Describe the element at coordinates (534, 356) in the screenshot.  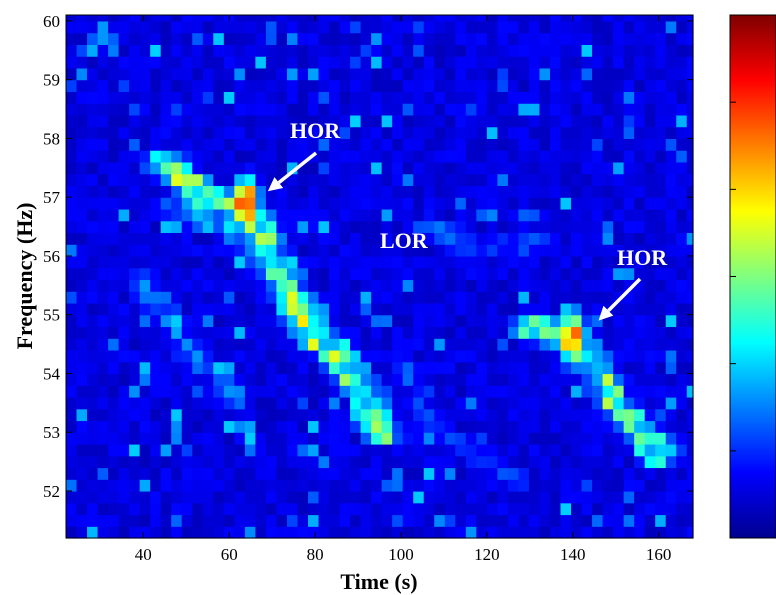
I see `heatmap-cell-1995` at that location.